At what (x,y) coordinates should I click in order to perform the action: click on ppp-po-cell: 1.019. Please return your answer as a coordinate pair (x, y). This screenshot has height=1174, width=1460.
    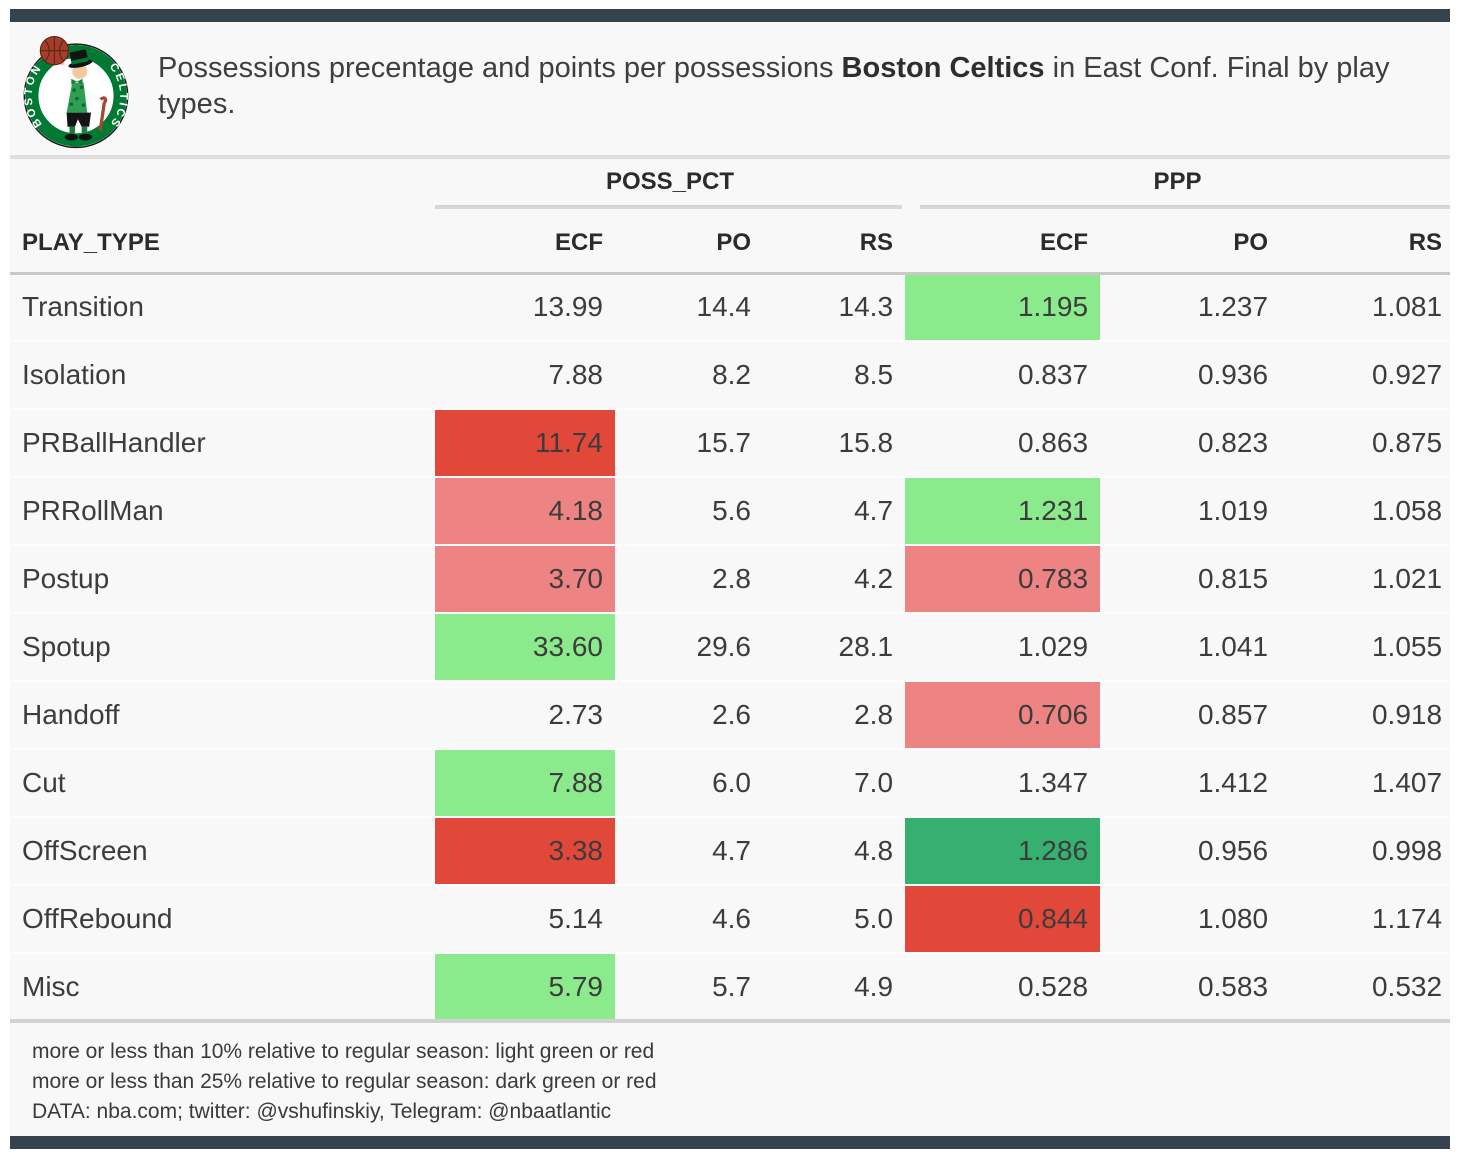
    Looking at the image, I should click on (1190, 511).